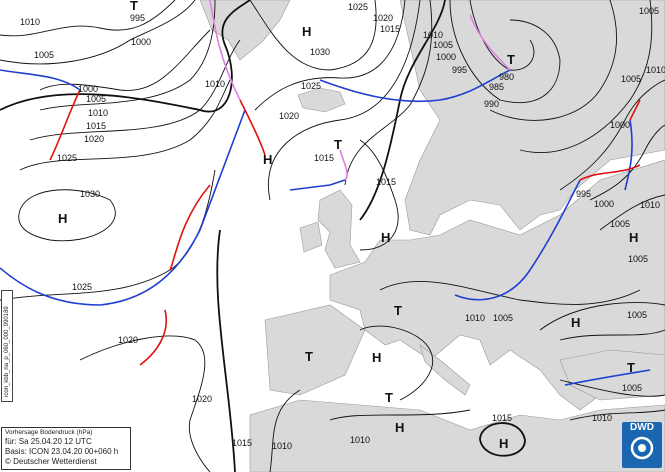 The image size is (665, 472). Describe the element at coordinates (642, 427) in the screenshot. I see `dwd-logo-text: DWD` at that location.